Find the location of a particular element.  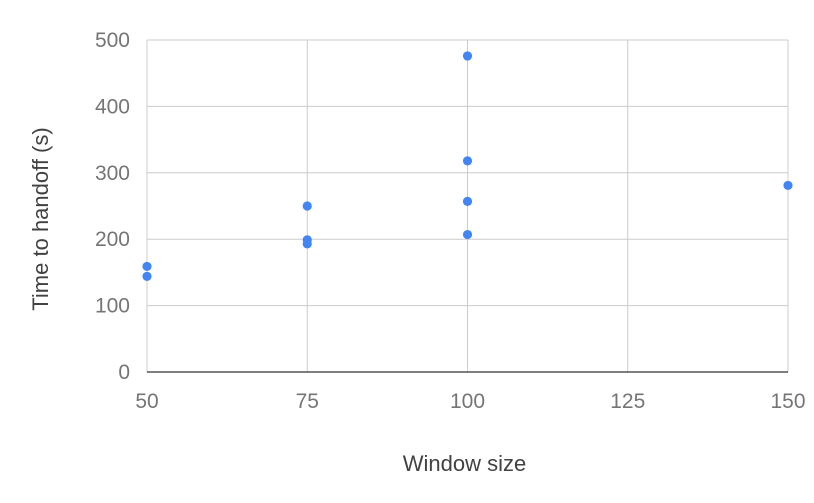

y-tick-label: 0 is located at coordinates (124, 372).